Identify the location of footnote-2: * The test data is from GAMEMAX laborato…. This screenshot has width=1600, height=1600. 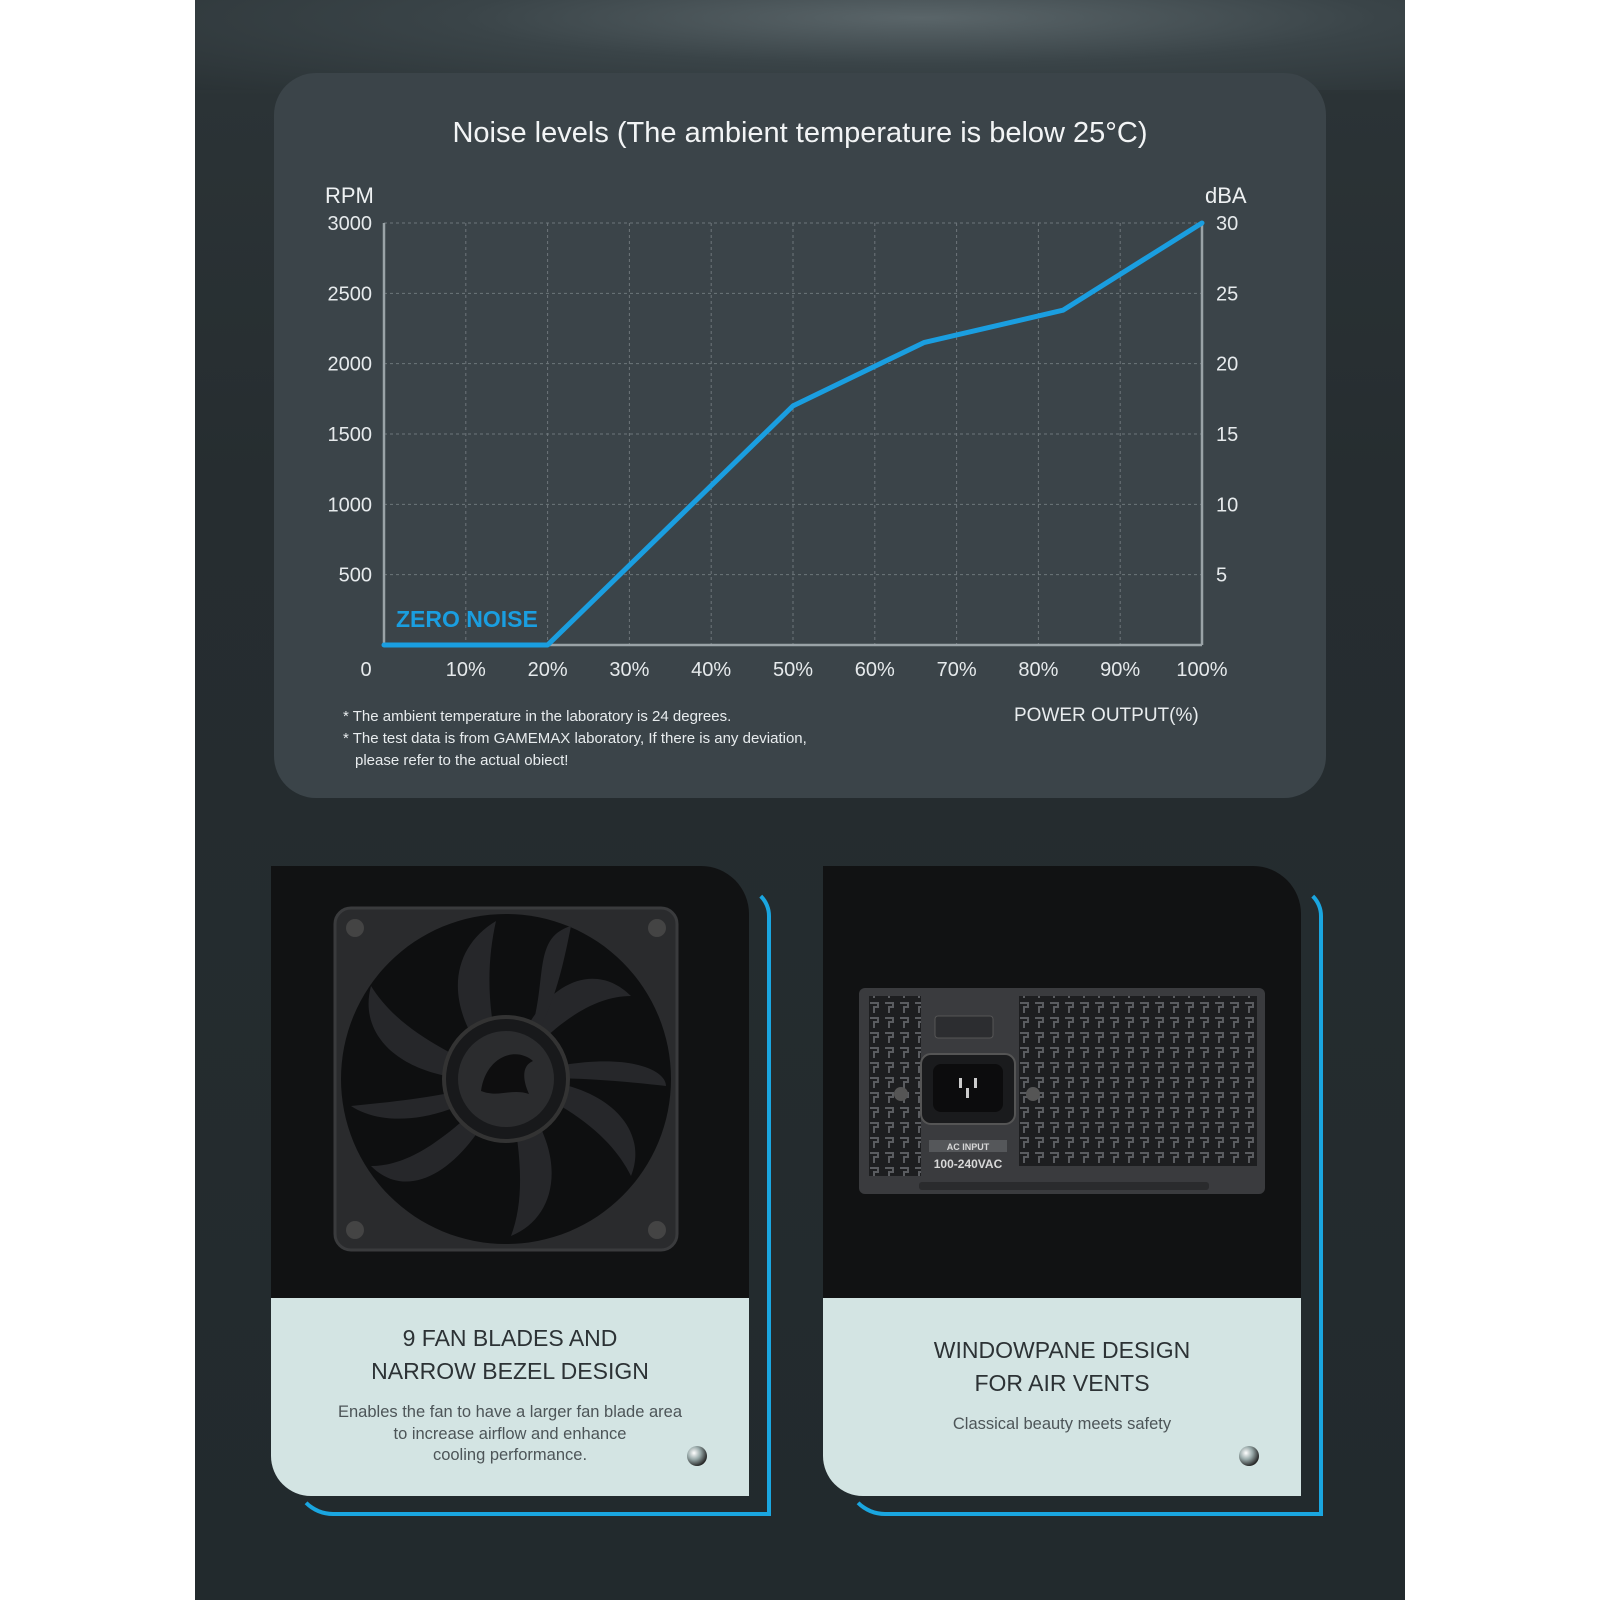
(575, 738).